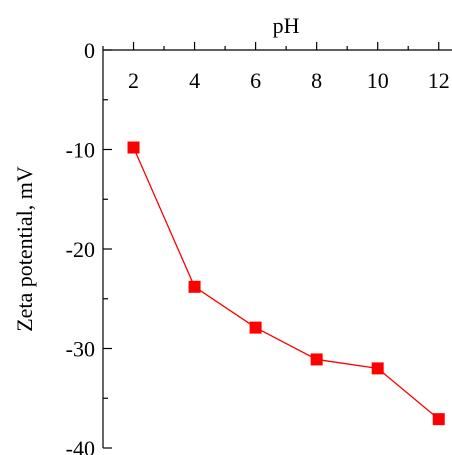 The height and width of the screenshot is (455, 452). I want to click on y-axis-title: Zeta potential, mV, so click(24, 249).